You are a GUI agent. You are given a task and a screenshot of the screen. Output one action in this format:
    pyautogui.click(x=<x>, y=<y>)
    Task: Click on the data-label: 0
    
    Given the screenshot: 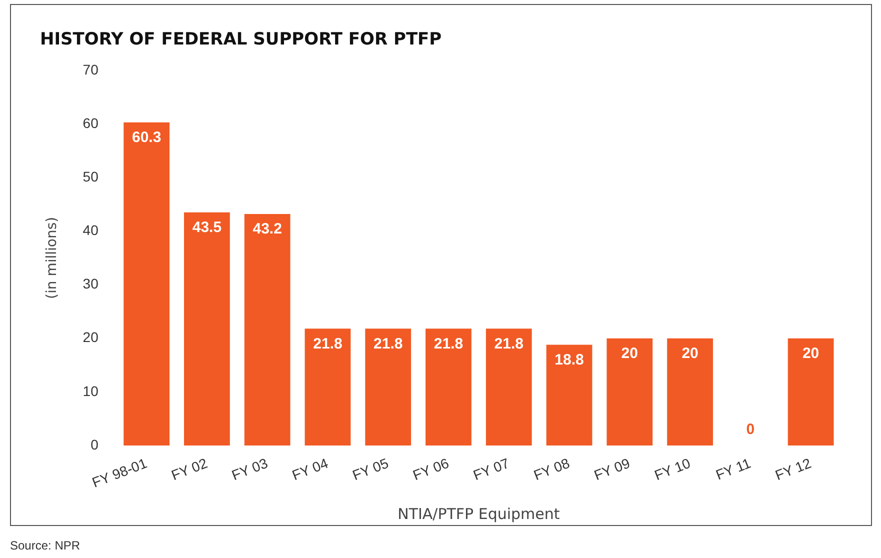 What is the action you would take?
    pyautogui.click(x=750, y=429)
    